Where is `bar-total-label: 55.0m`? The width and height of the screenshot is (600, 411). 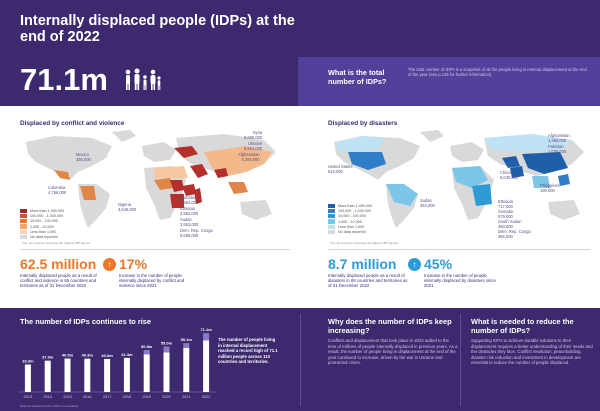 bar-total-label: 55.0m is located at coordinates (167, 343).